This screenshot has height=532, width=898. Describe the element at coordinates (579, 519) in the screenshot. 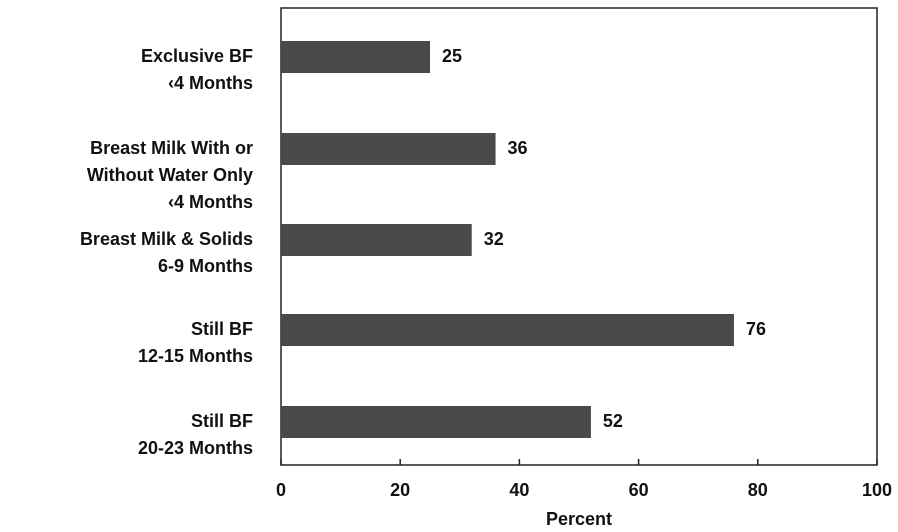

I see `x-axis-label: Percent` at that location.